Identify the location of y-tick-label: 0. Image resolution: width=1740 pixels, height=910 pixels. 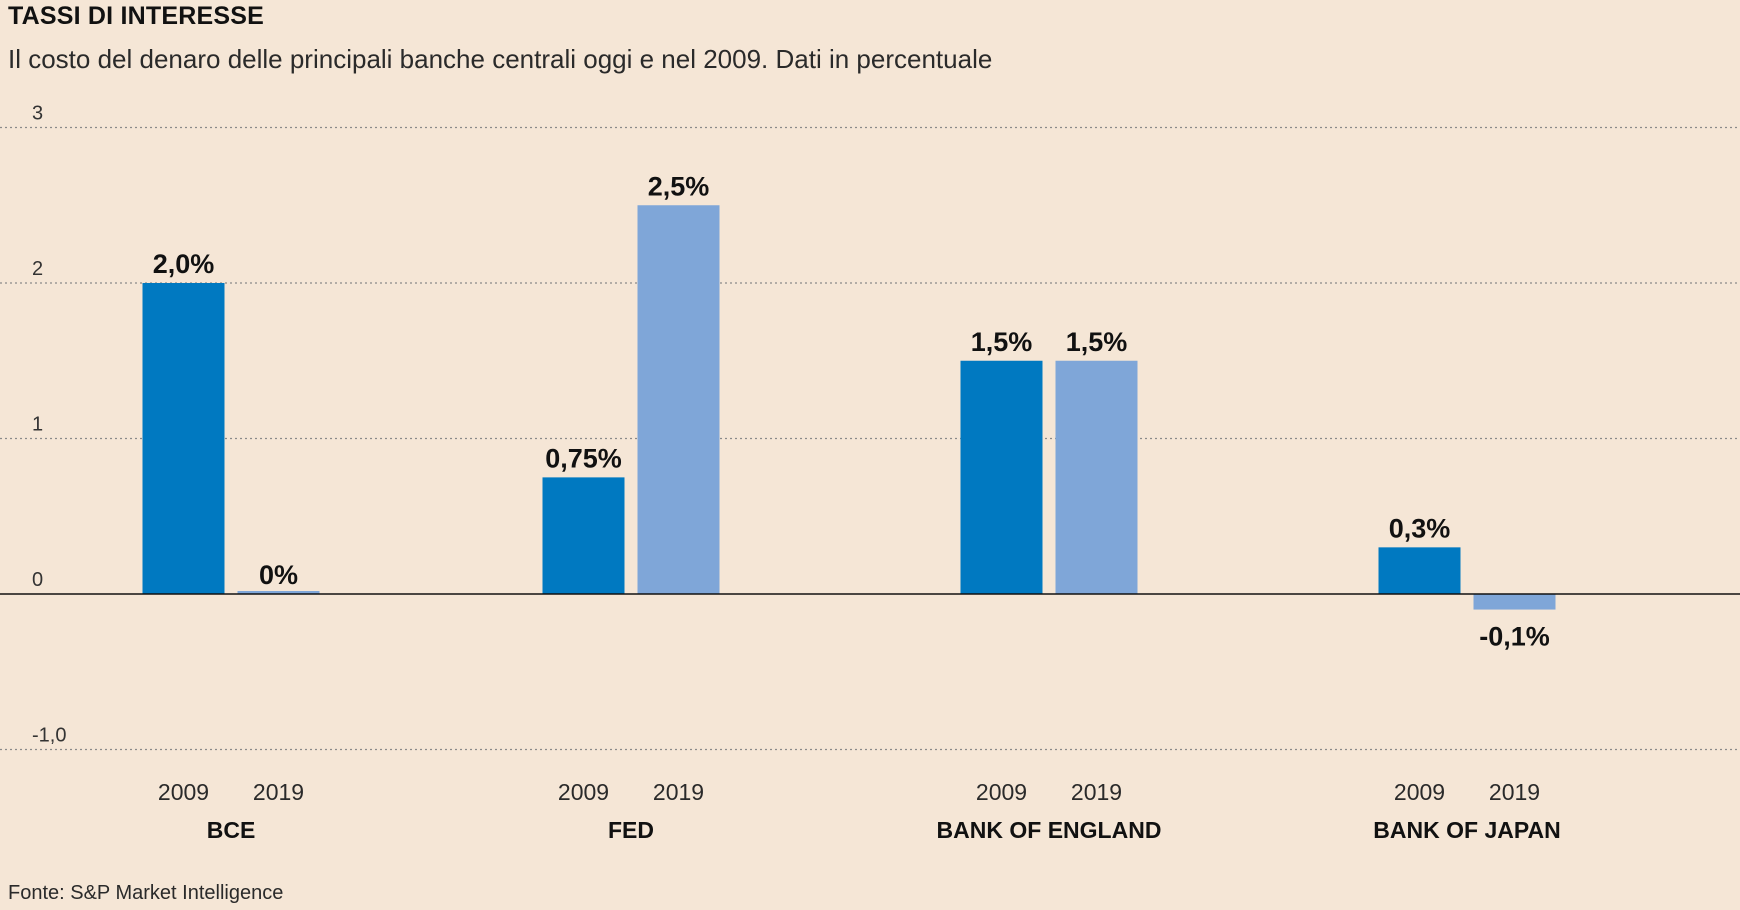
(37, 580).